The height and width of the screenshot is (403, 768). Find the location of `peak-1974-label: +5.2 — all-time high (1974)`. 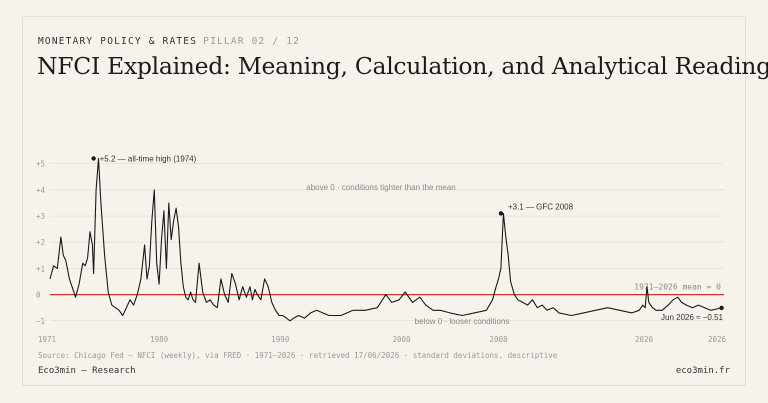

peak-1974-label: +5.2 — all-time high (1974) is located at coordinates (148, 158).